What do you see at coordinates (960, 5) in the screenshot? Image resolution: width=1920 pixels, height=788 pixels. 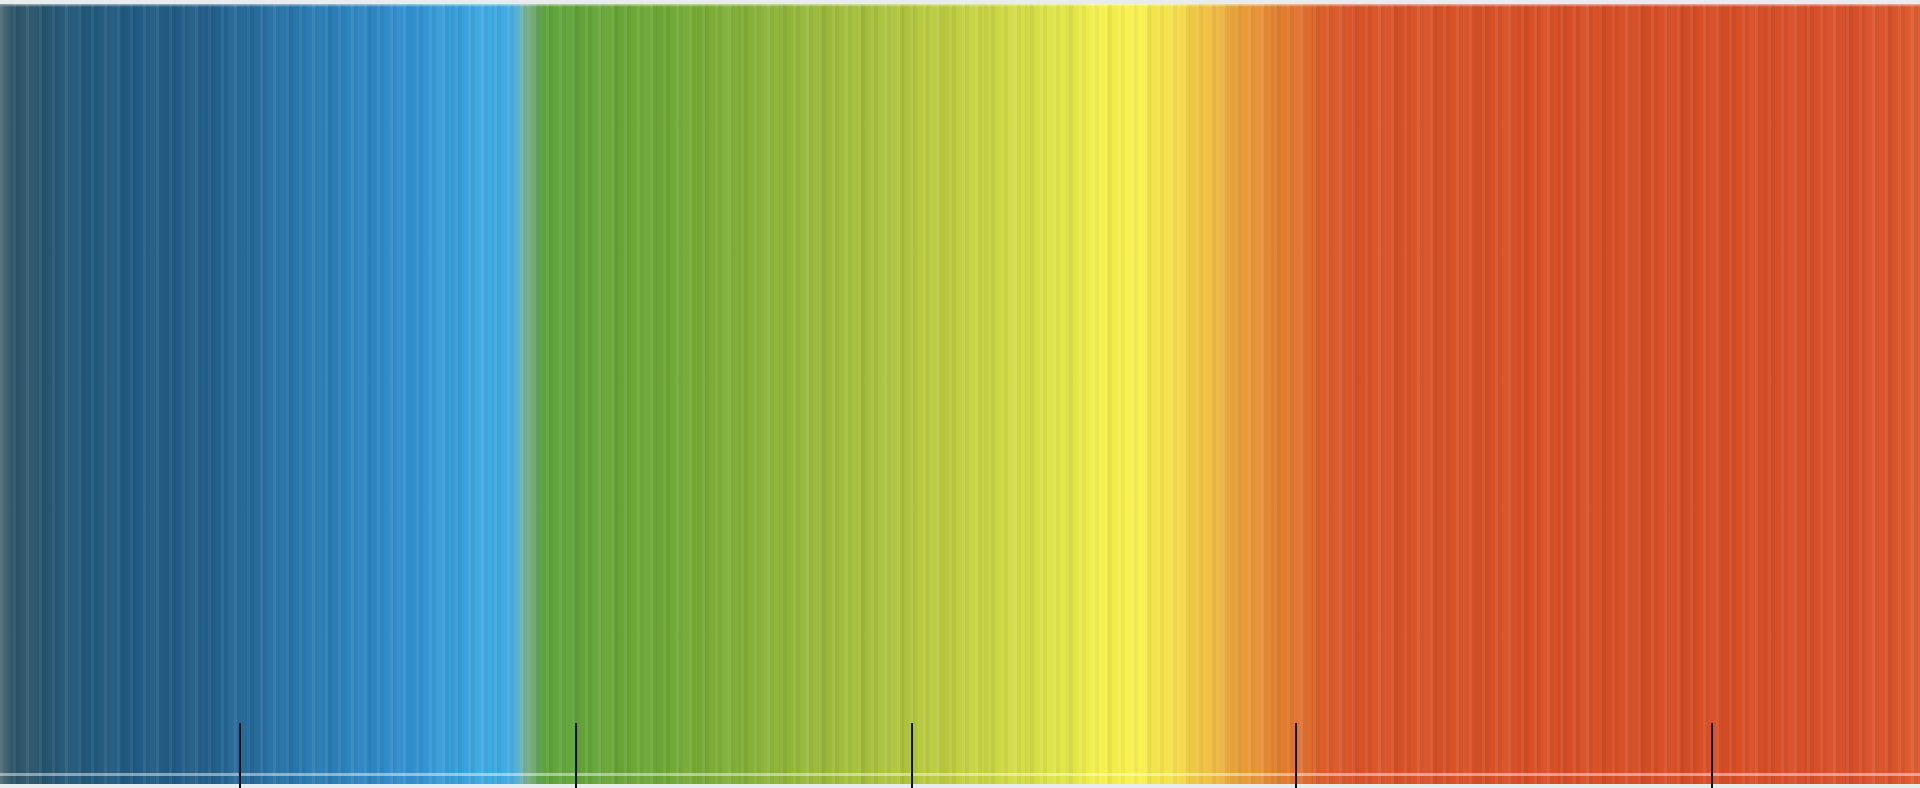 I see `top-highlight` at bounding box center [960, 5].